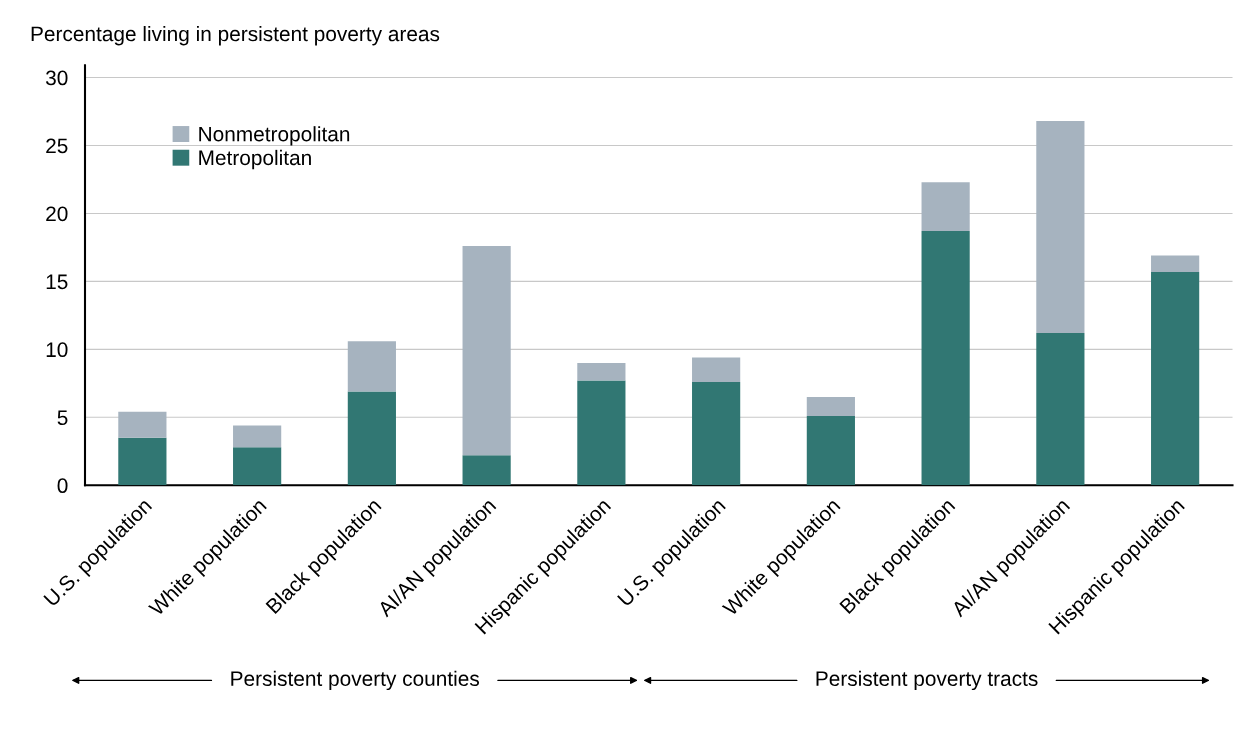 The image size is (1250, 742). Describe the element at coordinates (57, 146) in the screenshot. I see `y-tick-label: 25` at that location.